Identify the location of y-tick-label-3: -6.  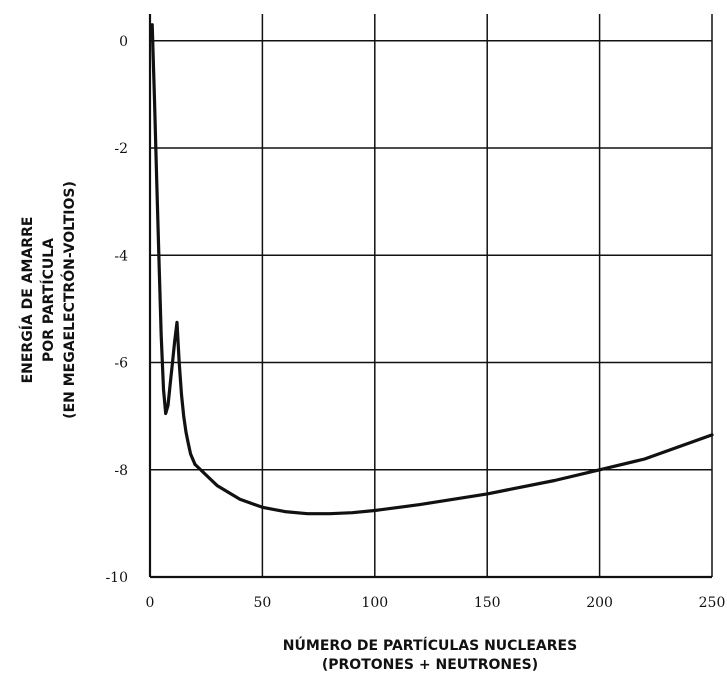
(121, 364).